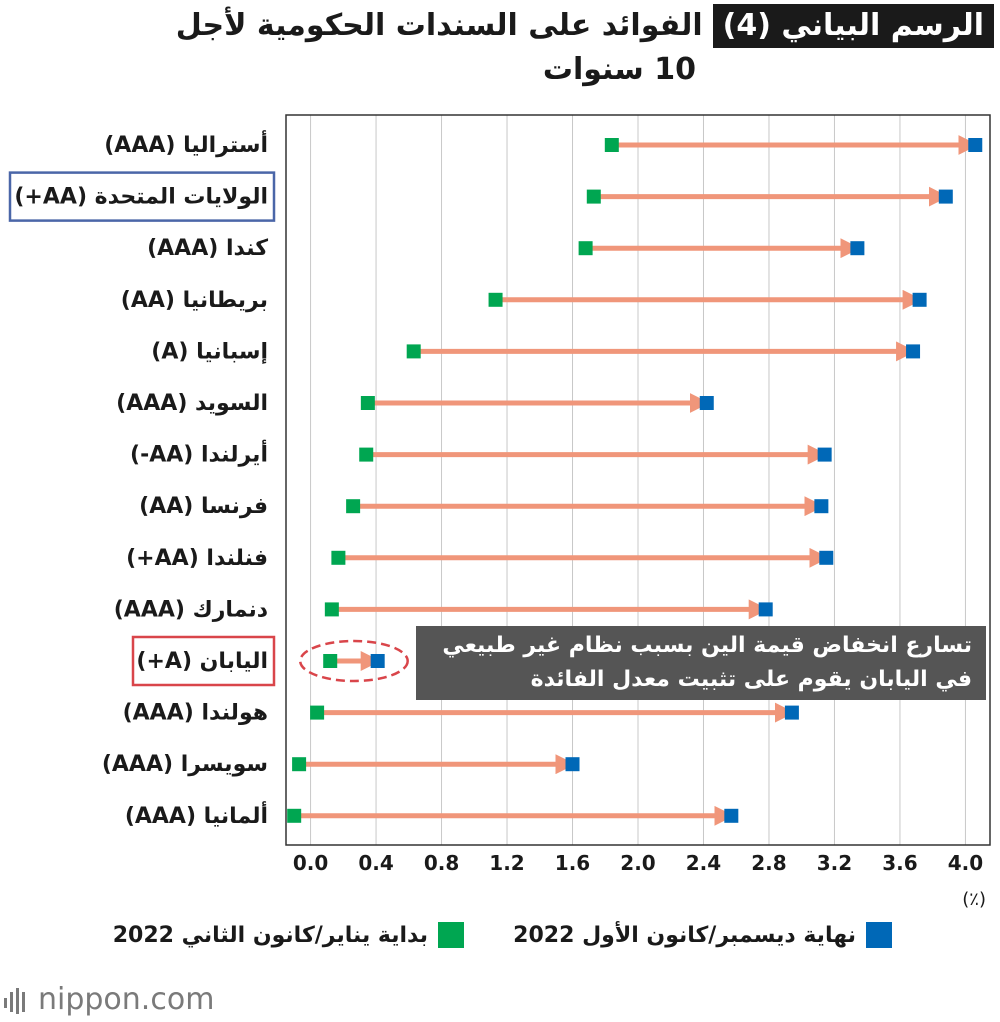  I want to click on us-highlight-box, so click(142, 196).